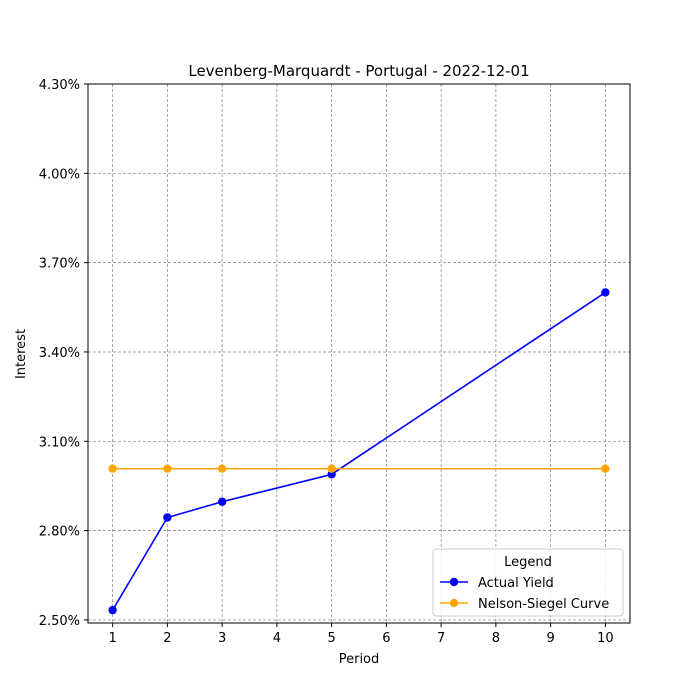 The height and width of the screenshot is (700, 700). I want to click on y-tick-label: 4.30%, so click(59, 85).